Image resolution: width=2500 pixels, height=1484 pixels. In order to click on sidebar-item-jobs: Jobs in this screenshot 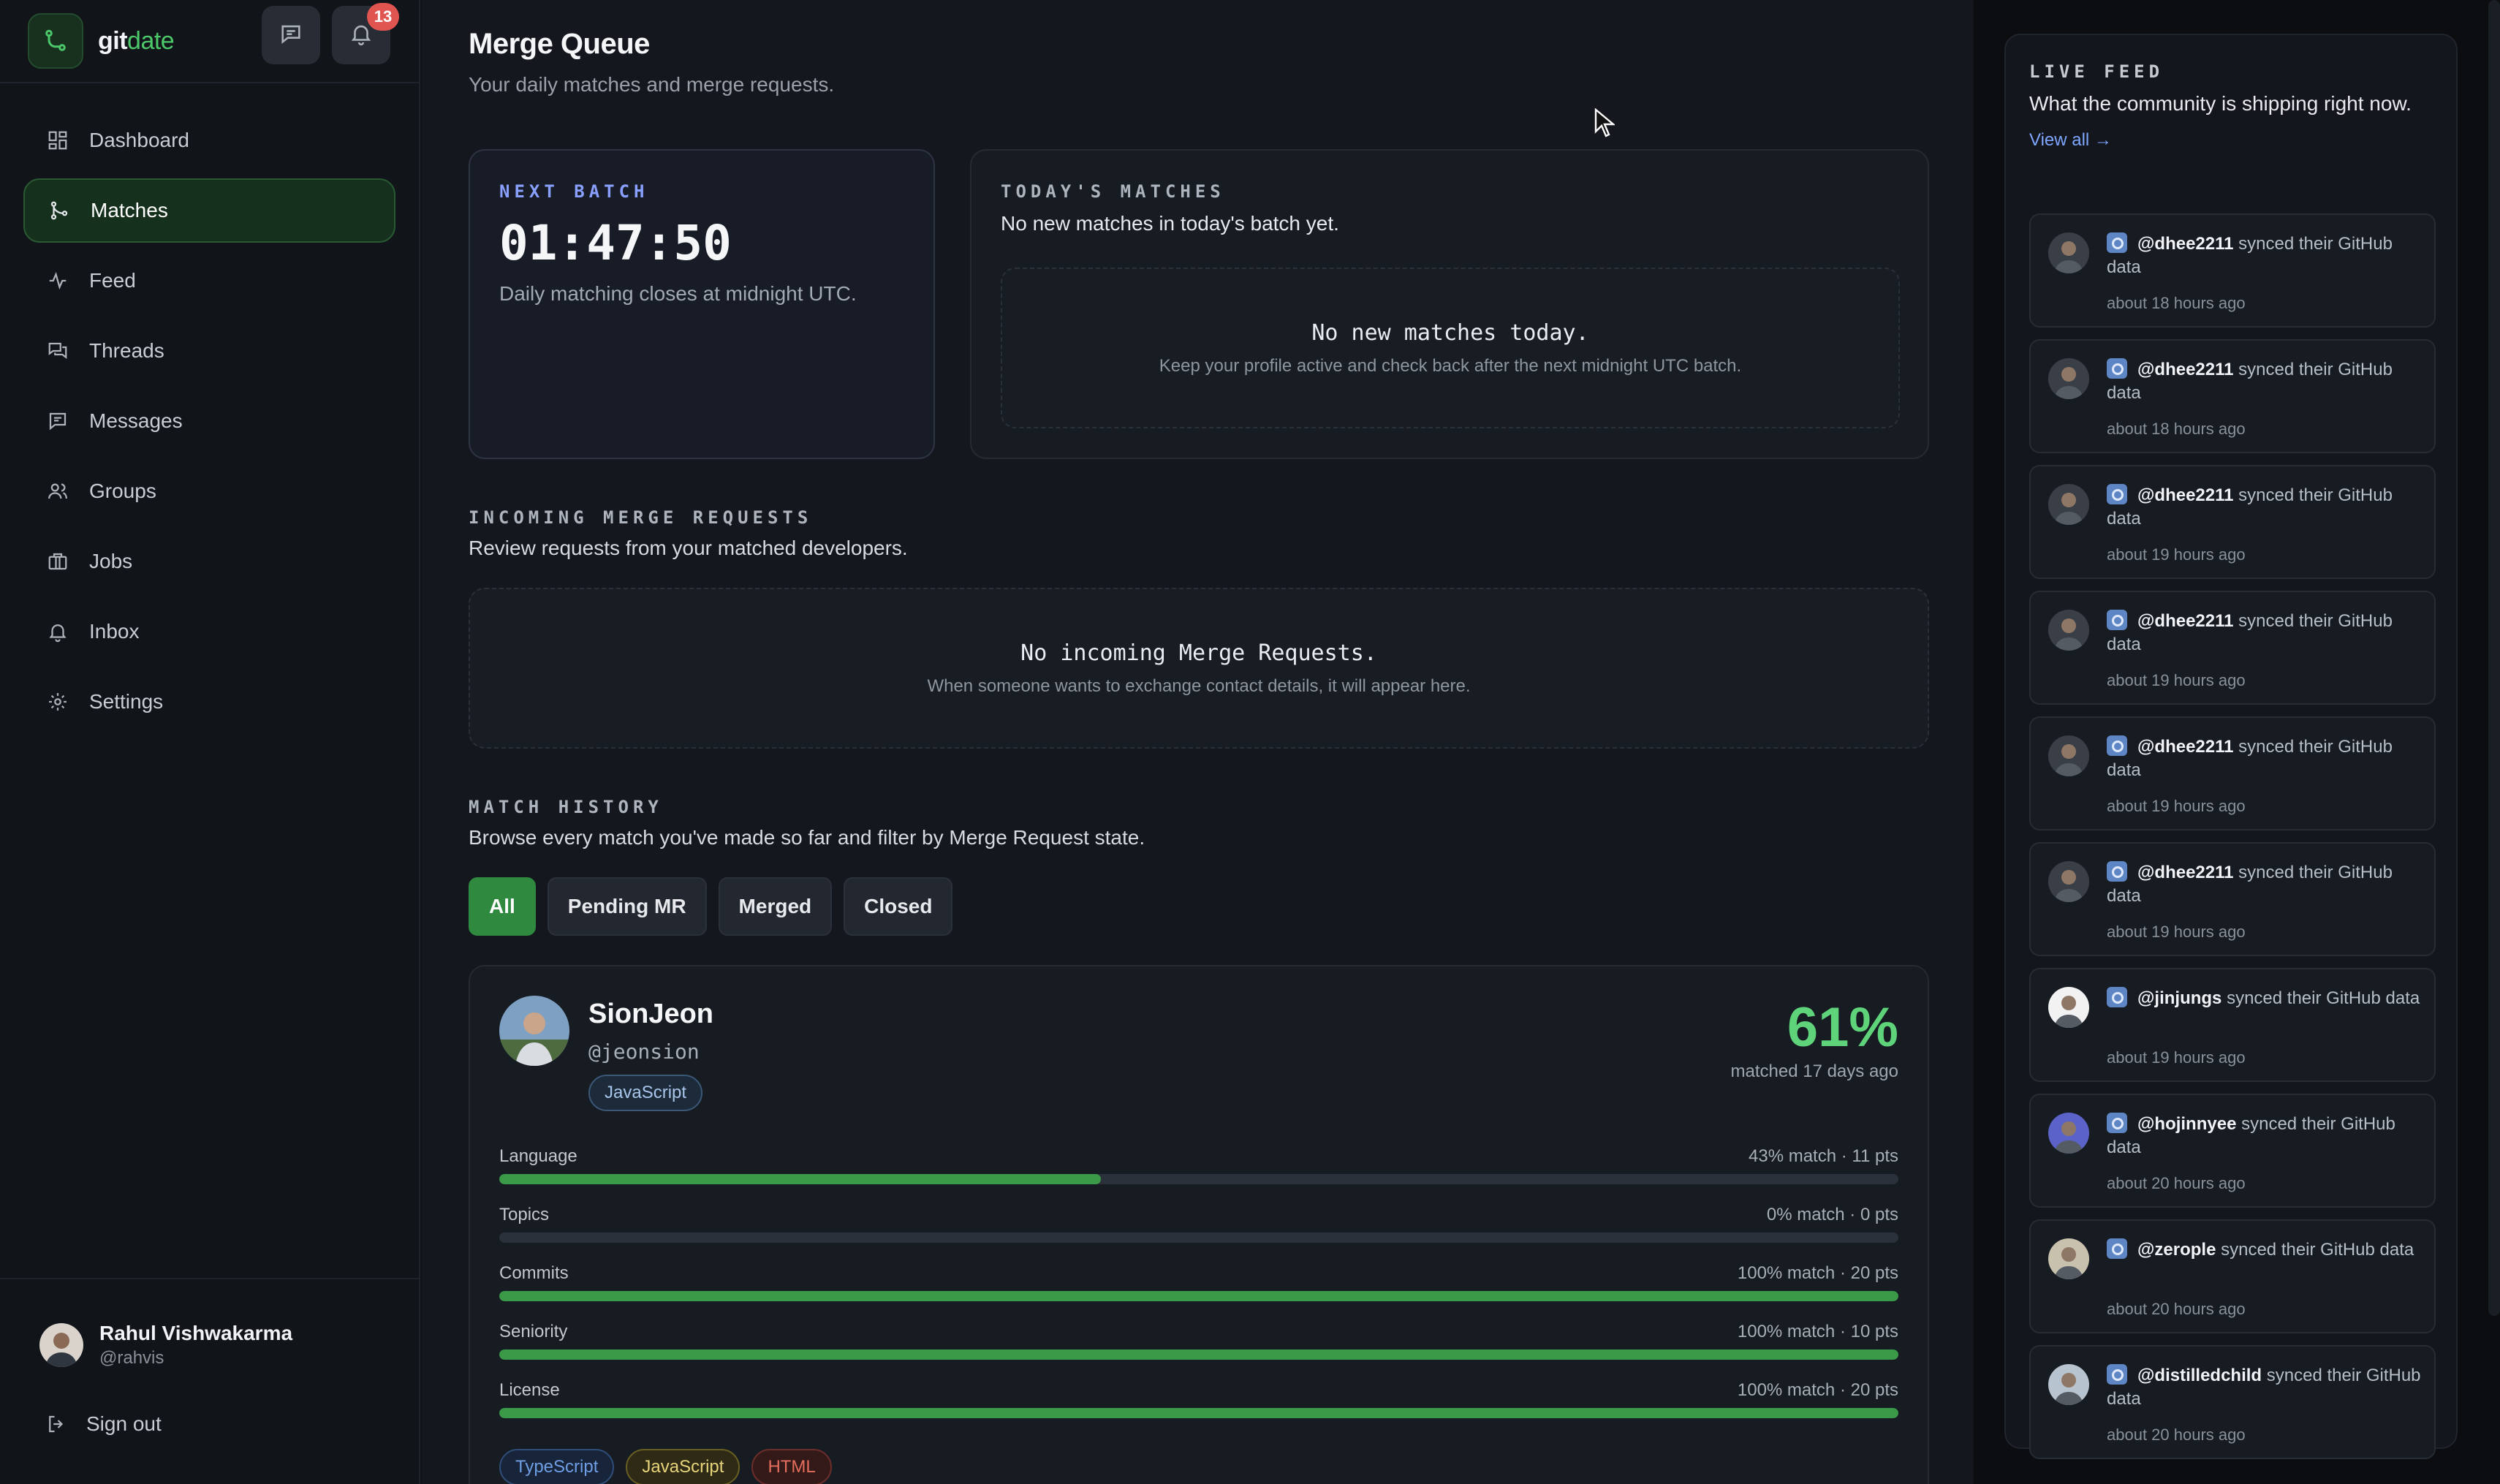, I will do `click(209, 561)`.